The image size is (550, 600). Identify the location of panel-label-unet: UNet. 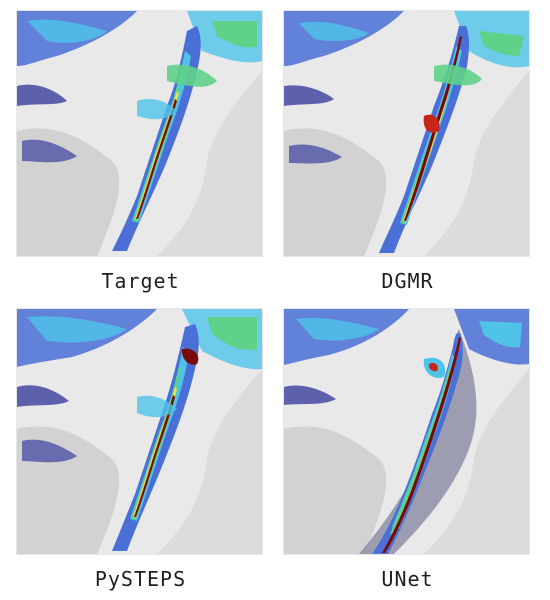
(407, 579).